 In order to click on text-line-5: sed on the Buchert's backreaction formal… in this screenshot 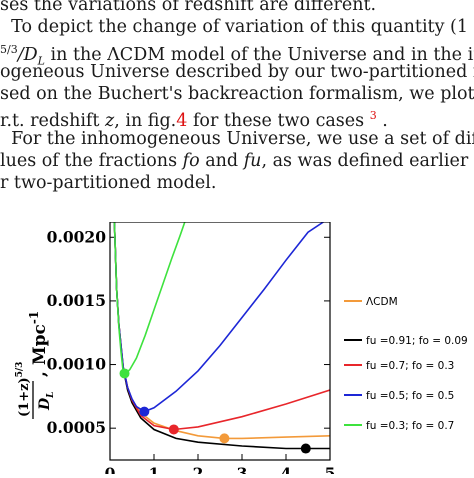, I will do `click(237, 94)`.